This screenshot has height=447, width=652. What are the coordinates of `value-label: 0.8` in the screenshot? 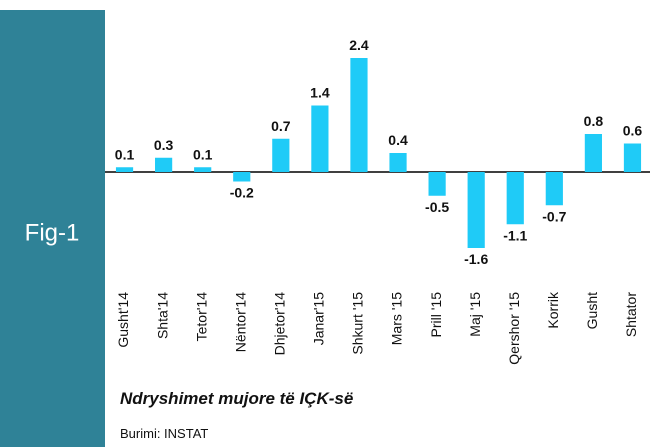 It's located at (594, 121).